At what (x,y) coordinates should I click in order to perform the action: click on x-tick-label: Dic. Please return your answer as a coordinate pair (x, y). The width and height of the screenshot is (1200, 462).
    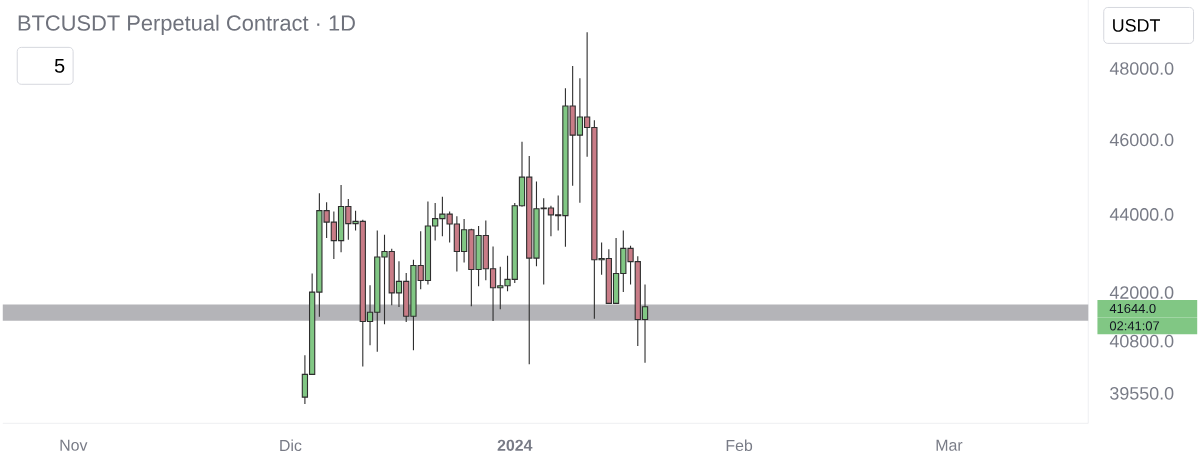
    Looking at the image, I should click on (291, 445).